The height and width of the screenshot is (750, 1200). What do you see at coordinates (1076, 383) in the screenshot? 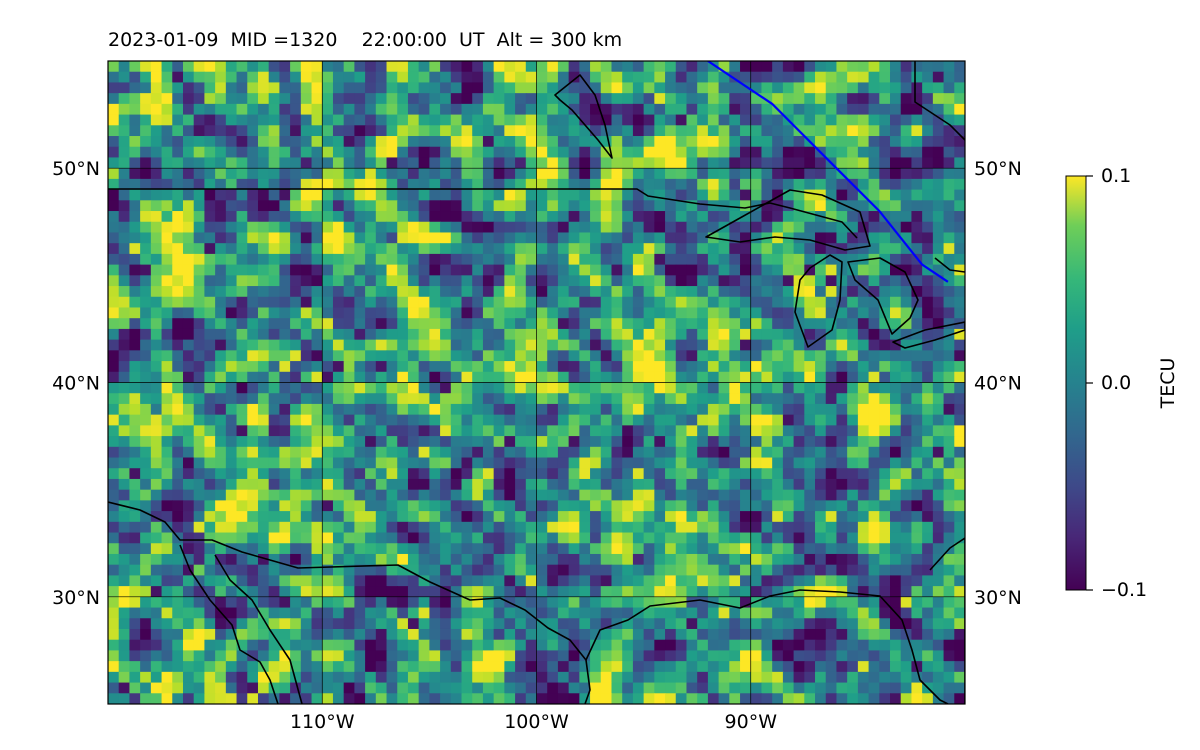
I see `colorbar` at bounding box center [1076, 383].